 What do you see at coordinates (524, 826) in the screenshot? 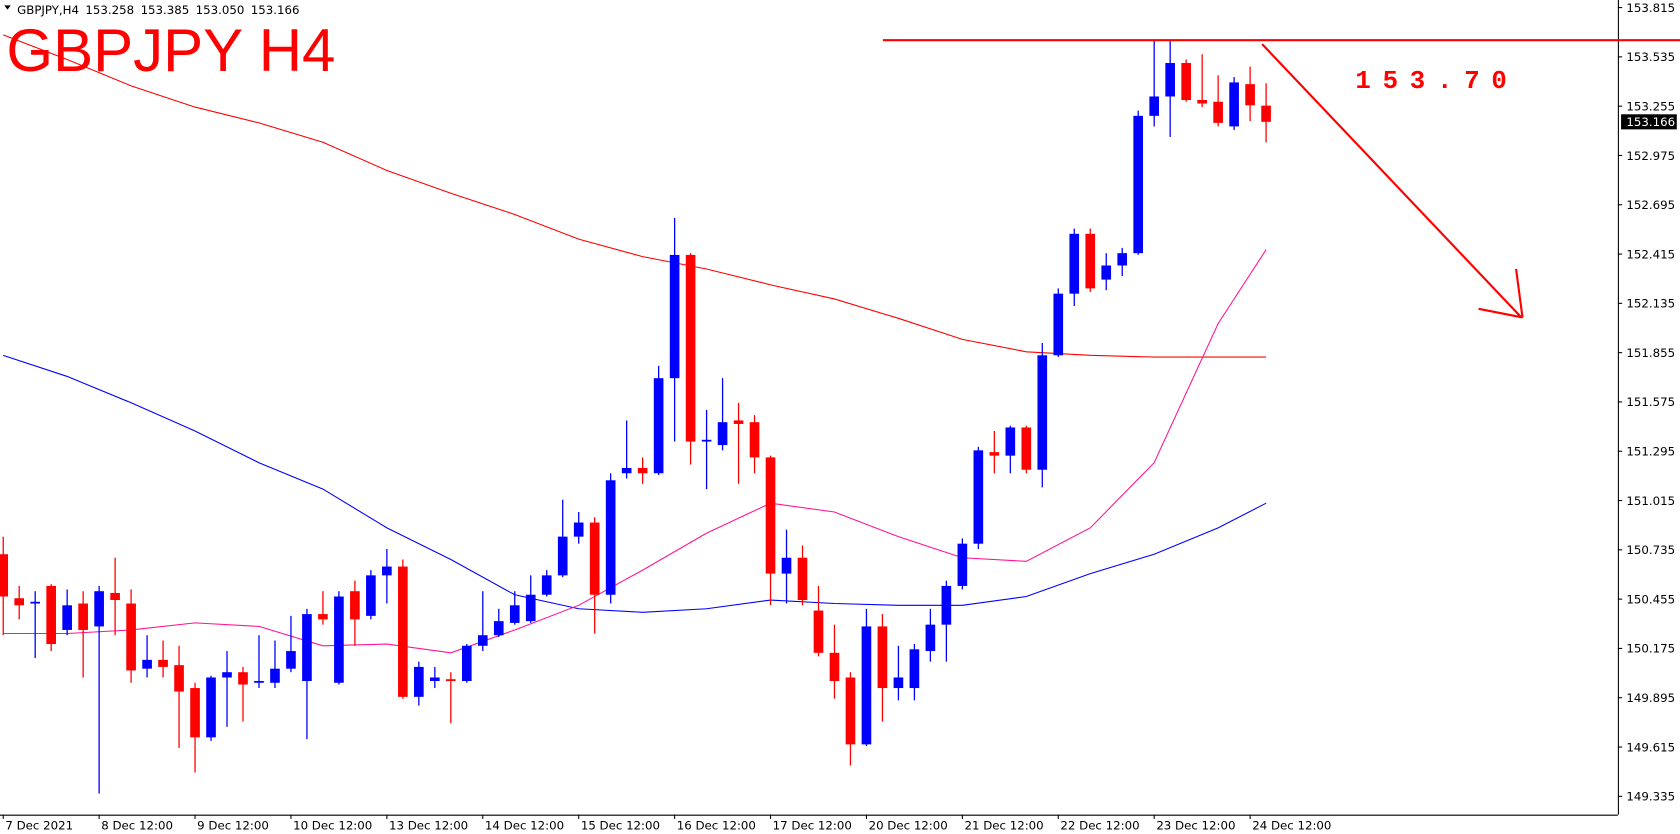
I see `x-tick-label: 14 Dec 12:00` at bounding box center [524, 826].